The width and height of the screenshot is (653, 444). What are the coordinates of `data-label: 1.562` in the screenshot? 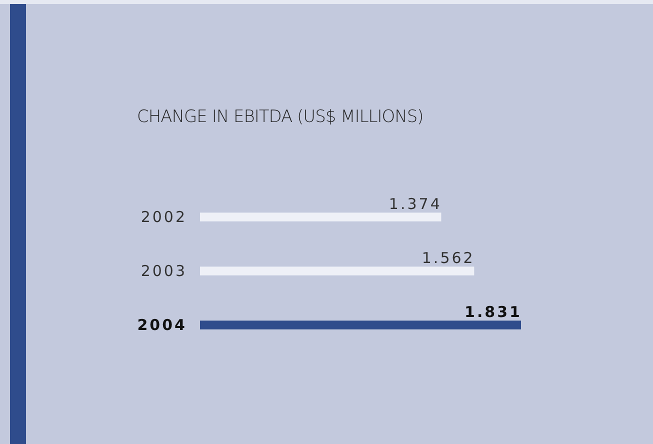 It's located at (448, 258).